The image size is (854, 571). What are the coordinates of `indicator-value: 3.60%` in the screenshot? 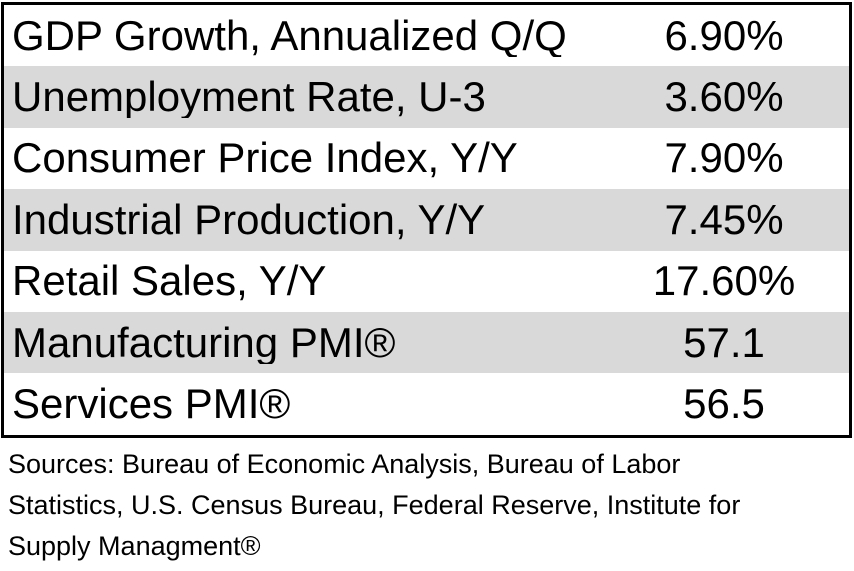 It's located at (724, 97).